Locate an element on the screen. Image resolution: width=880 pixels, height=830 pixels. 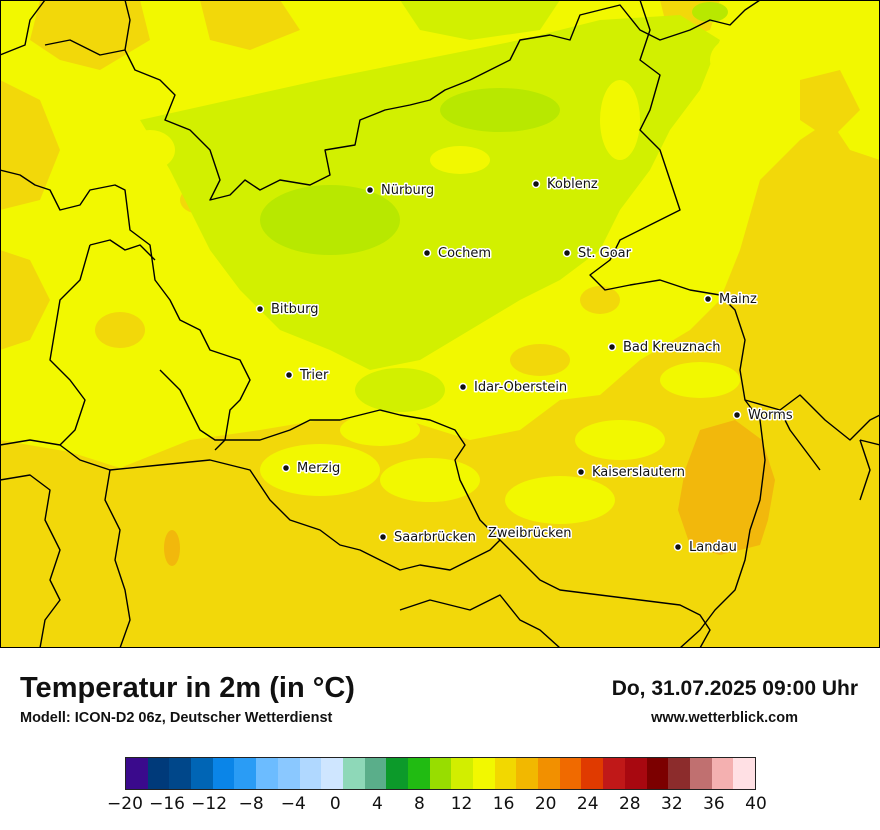
city-merzig: Merzig is located at coordinates (311, 469).